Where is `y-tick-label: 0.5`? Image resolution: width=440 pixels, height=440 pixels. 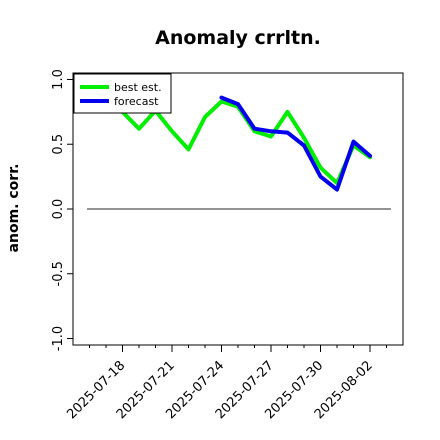
y-tick-label: 0.5 is located at coordinates (58, 144).